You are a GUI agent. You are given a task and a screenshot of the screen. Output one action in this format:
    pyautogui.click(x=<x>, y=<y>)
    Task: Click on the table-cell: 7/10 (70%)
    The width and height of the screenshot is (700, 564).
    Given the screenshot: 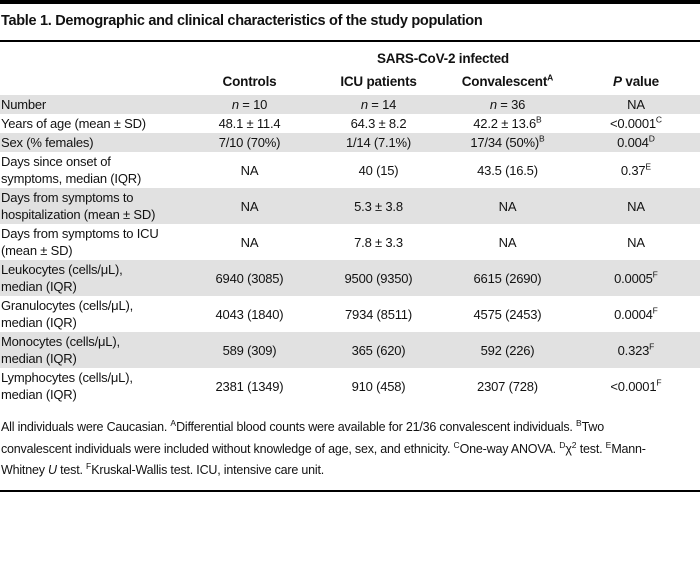 What is the action you would take?
    pyautogui.click(x=249, y=142)
    